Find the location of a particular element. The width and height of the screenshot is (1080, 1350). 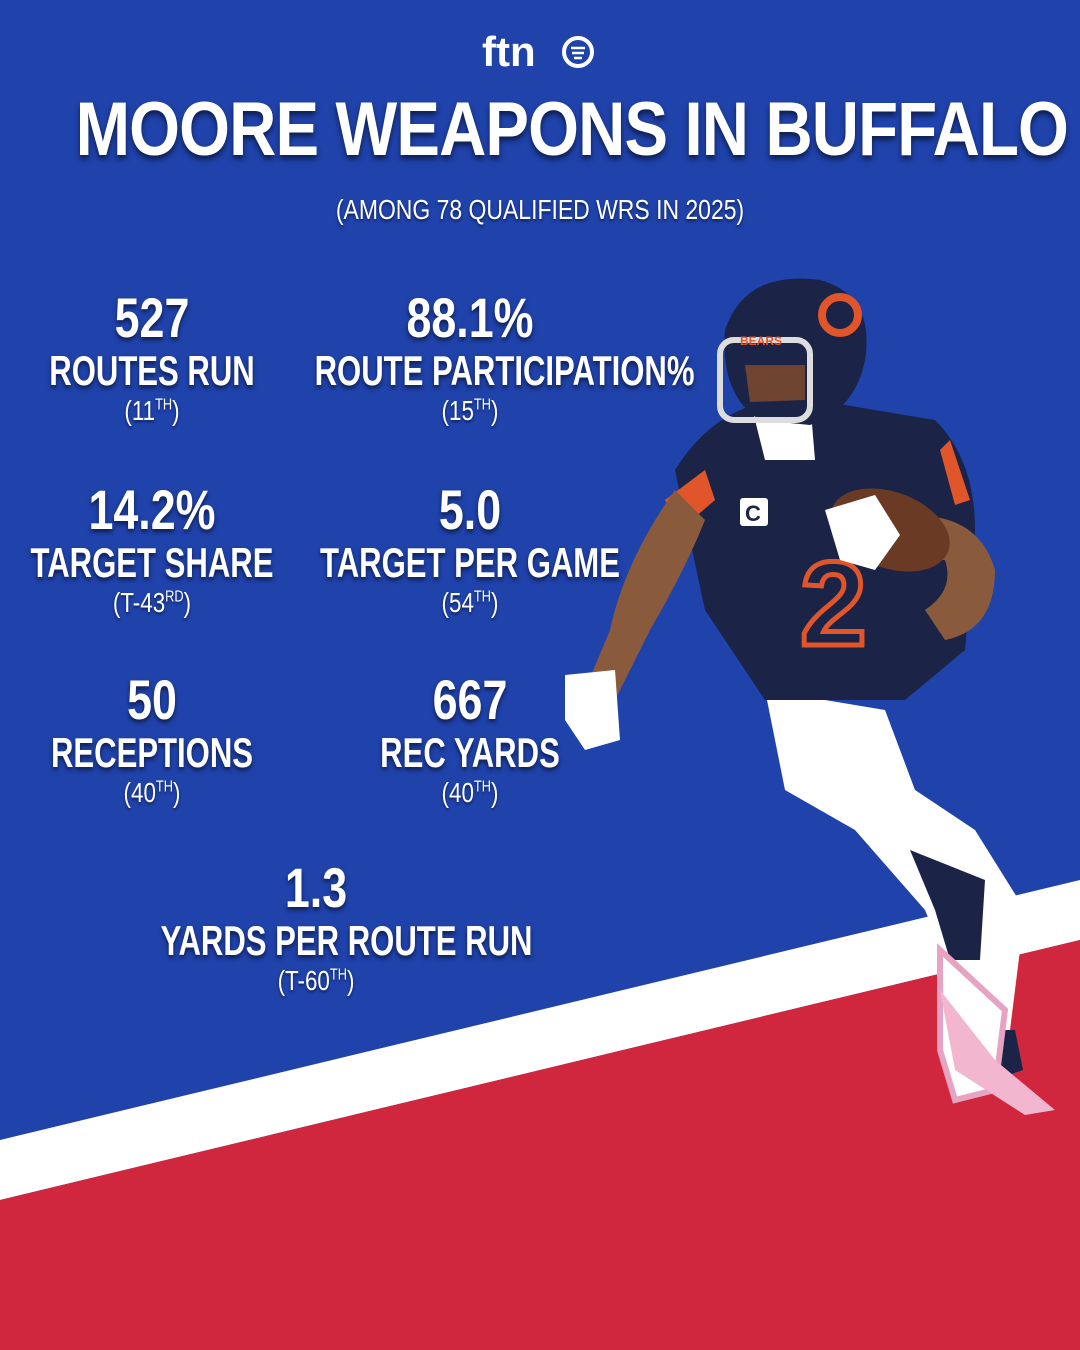

stat-target-per-game: 5.0 TARGET PER GAME (54TH) is located at coordinates (470, 550).